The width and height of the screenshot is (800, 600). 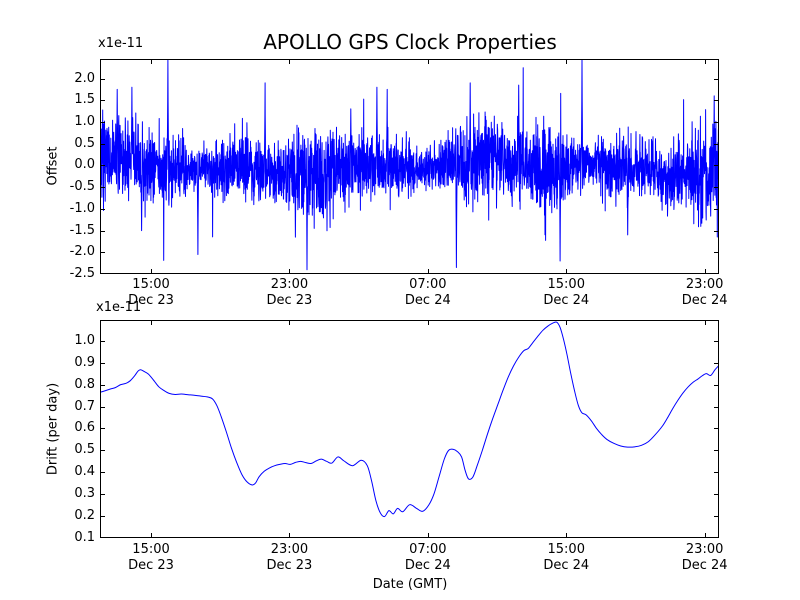 What do you see at coordinates (84, 428) in the screenshot?
I see `y-tick-label: 0.6` at bounding box center [84, 428].